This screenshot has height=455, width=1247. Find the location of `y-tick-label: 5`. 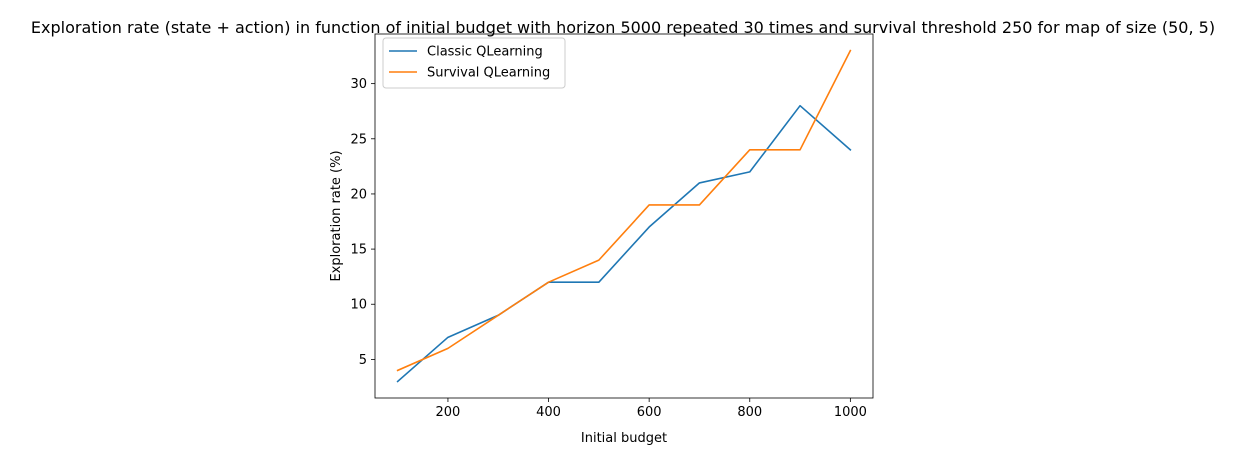

y-tick-label: 5 is located at coordinates (363, 360).